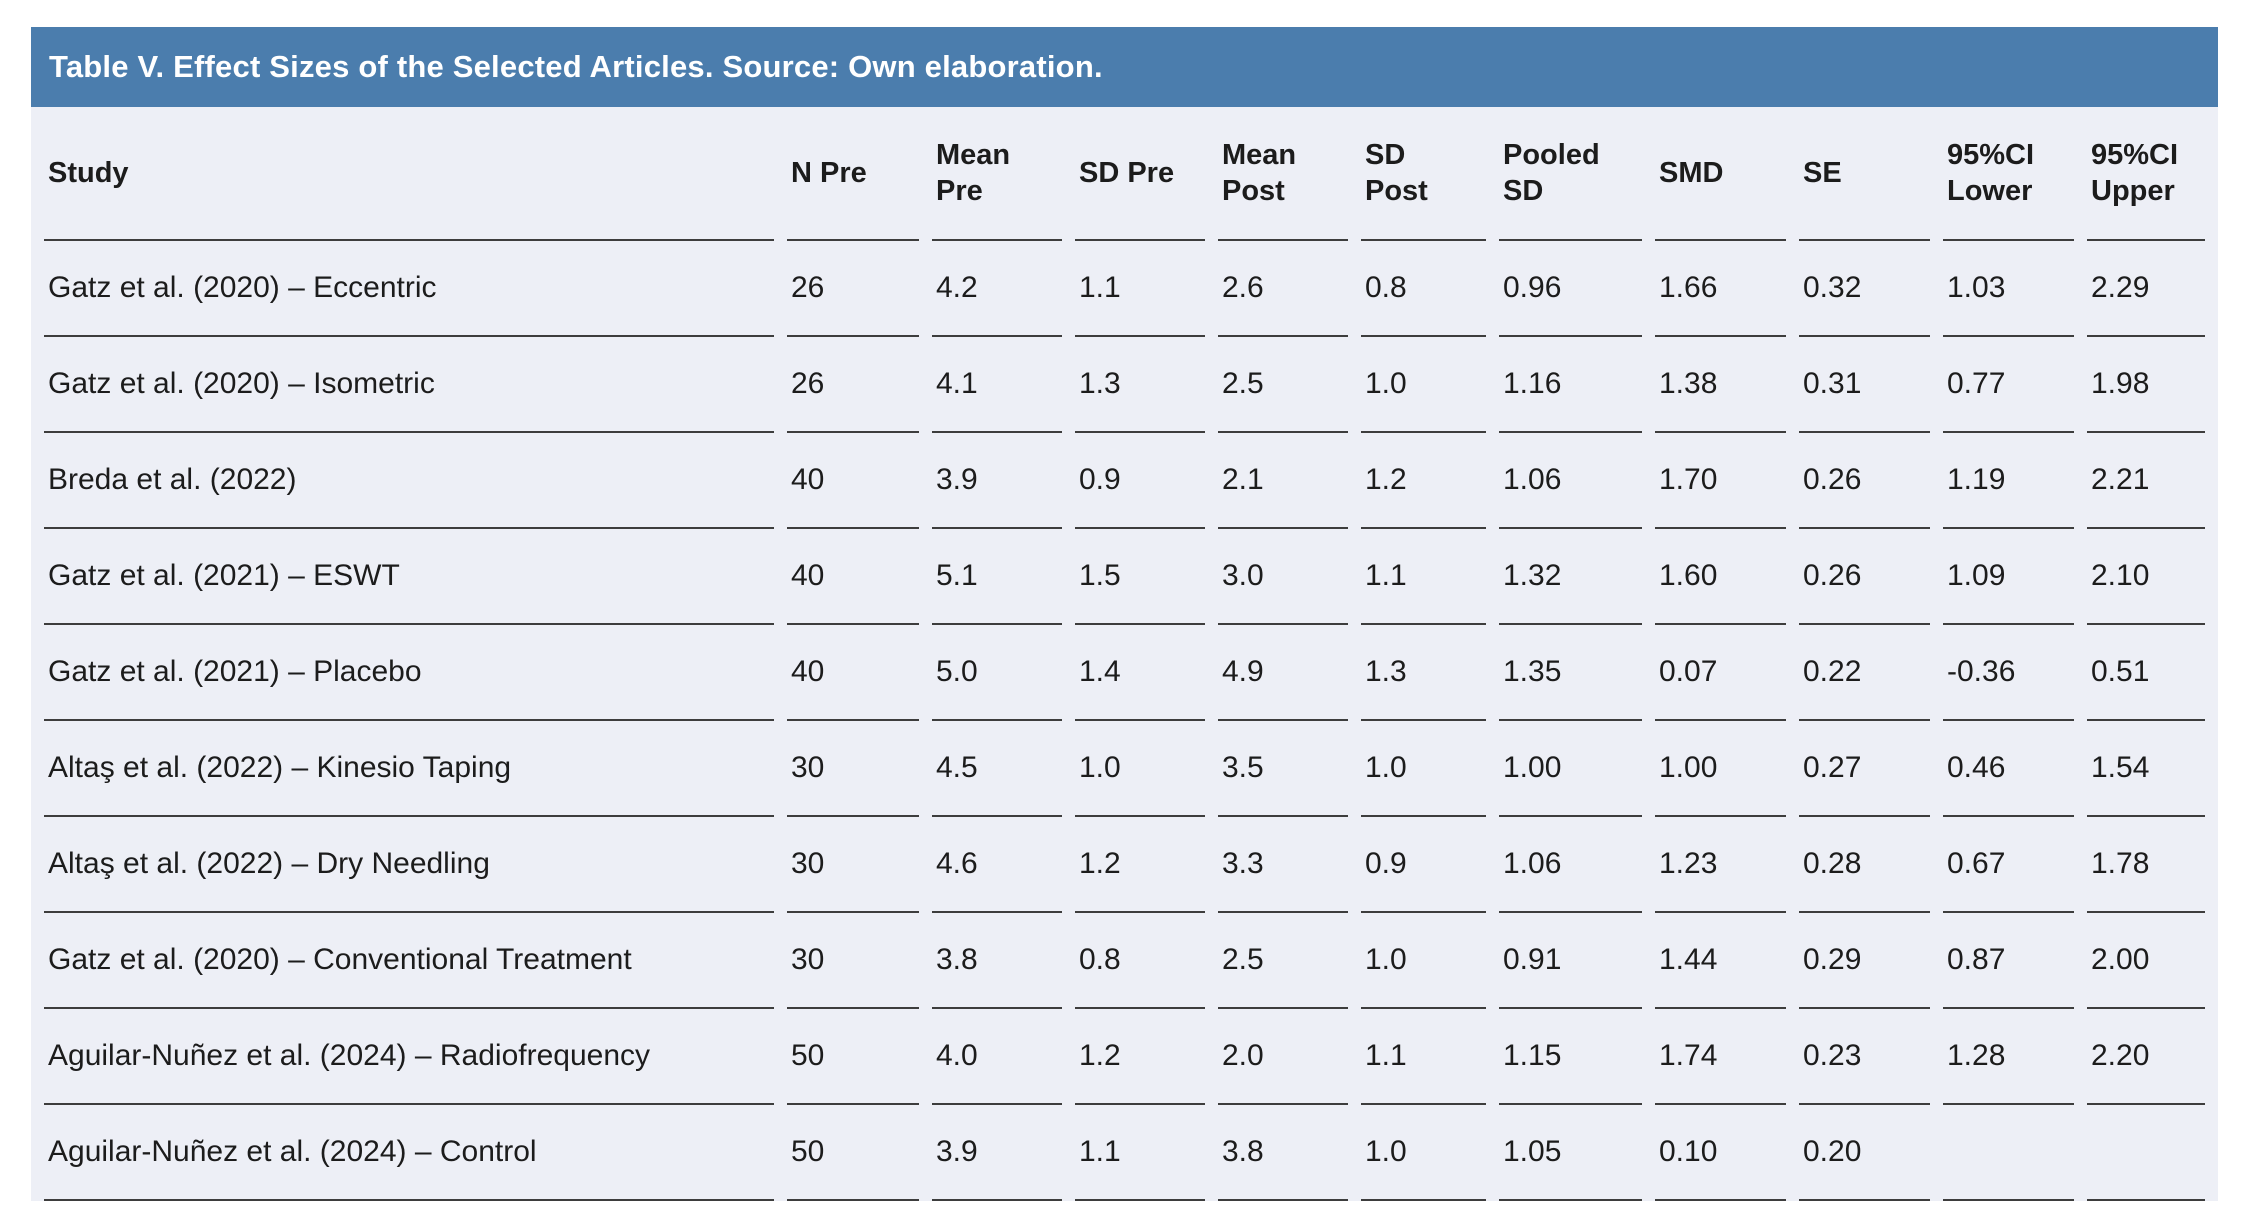 This screenshot has height=1230, width=2246. I want to click on cell-ci-upper: 1.78, so click(2146, 865).